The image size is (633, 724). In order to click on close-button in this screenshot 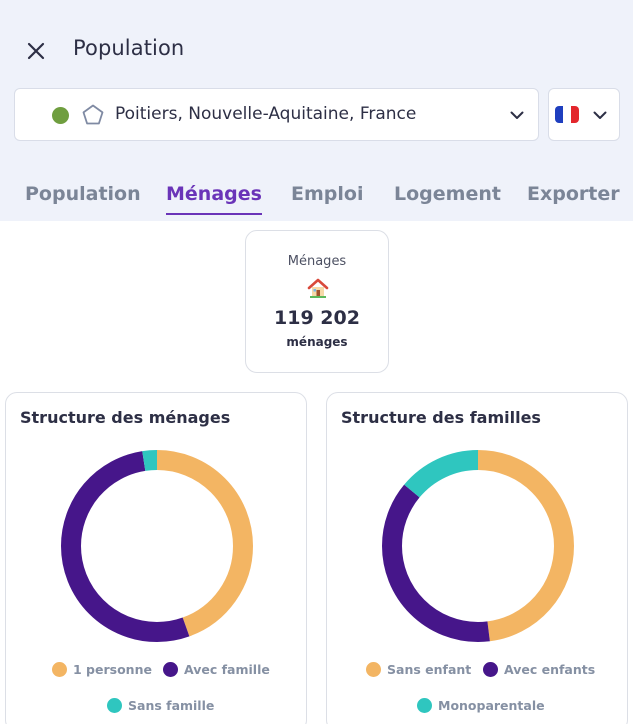, I will do `click(36, 51)`.